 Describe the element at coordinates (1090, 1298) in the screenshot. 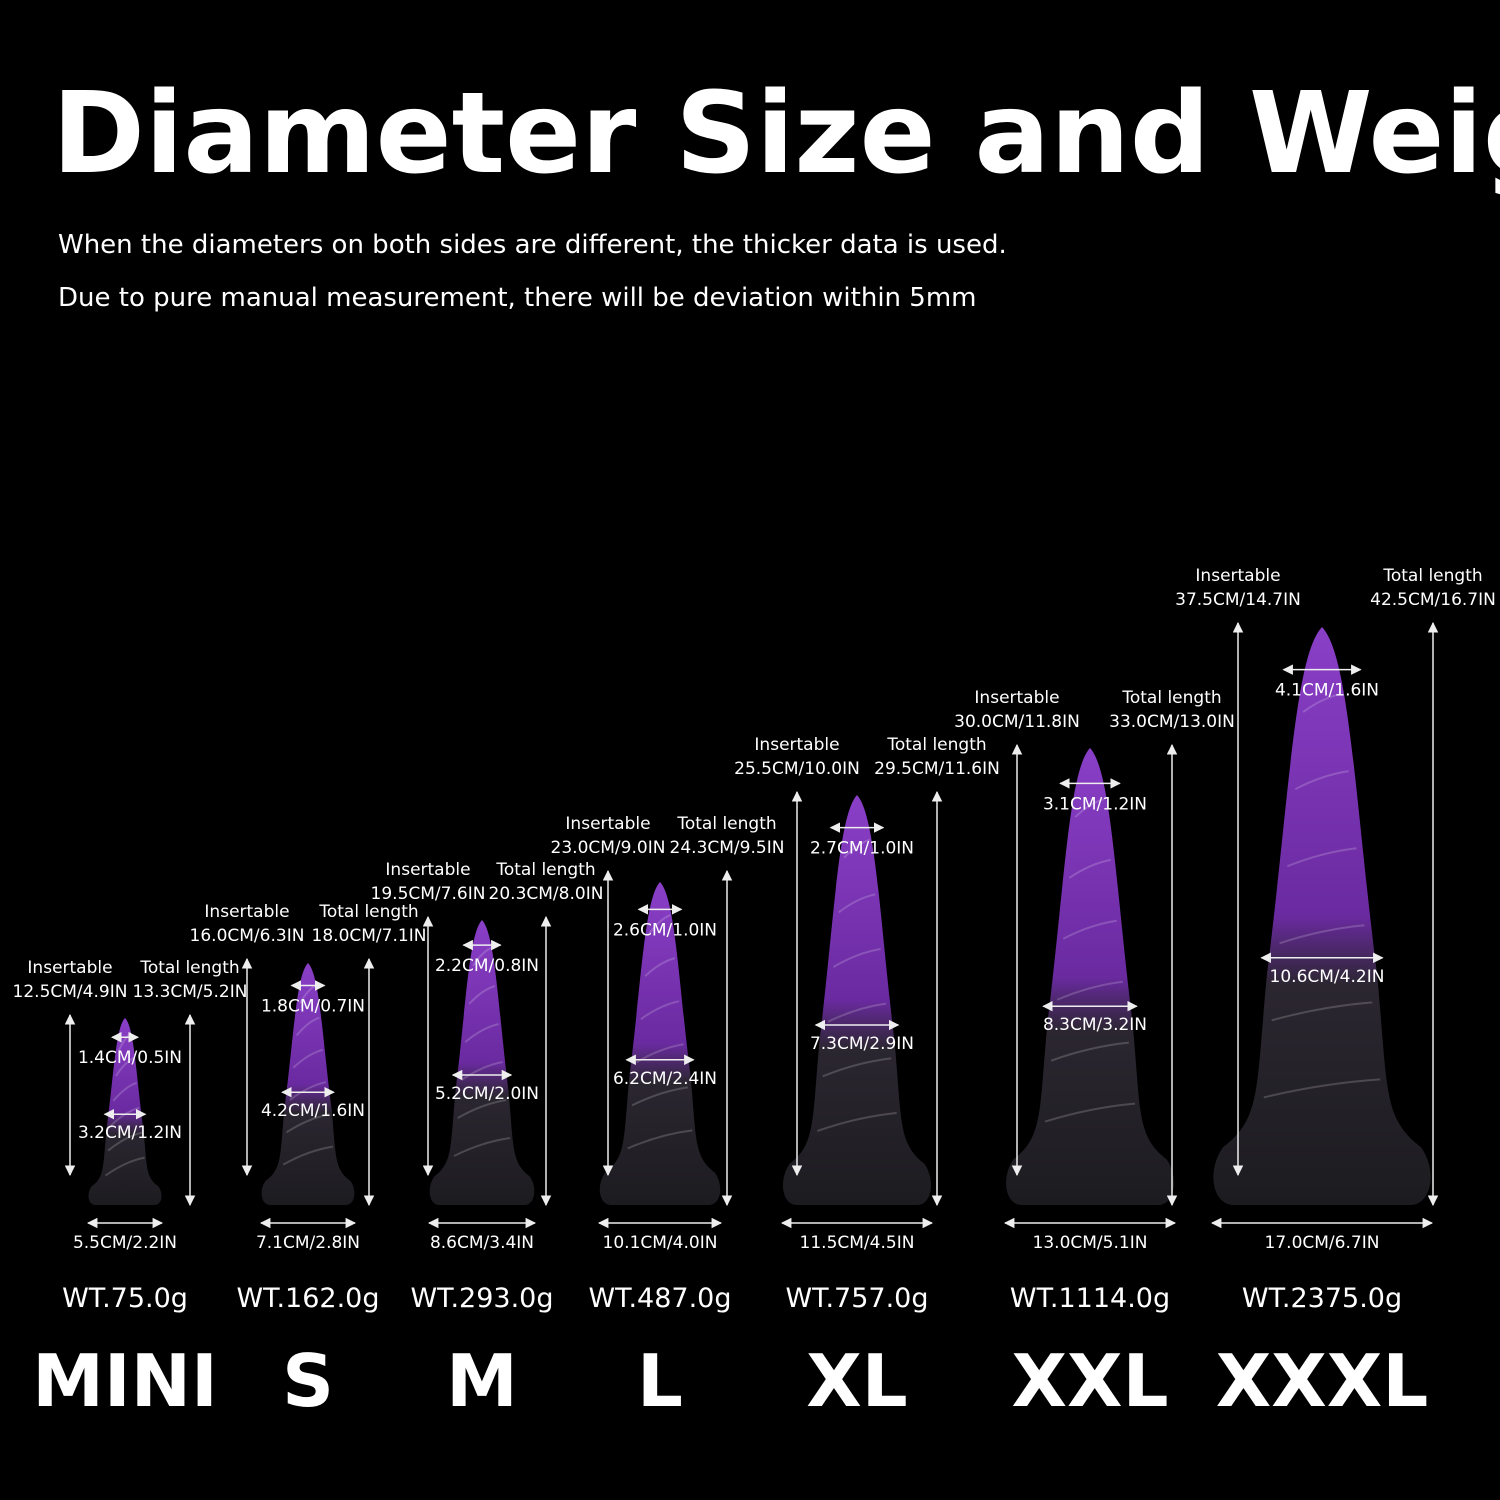

I see `weight: WT.1114.0g` at that location.